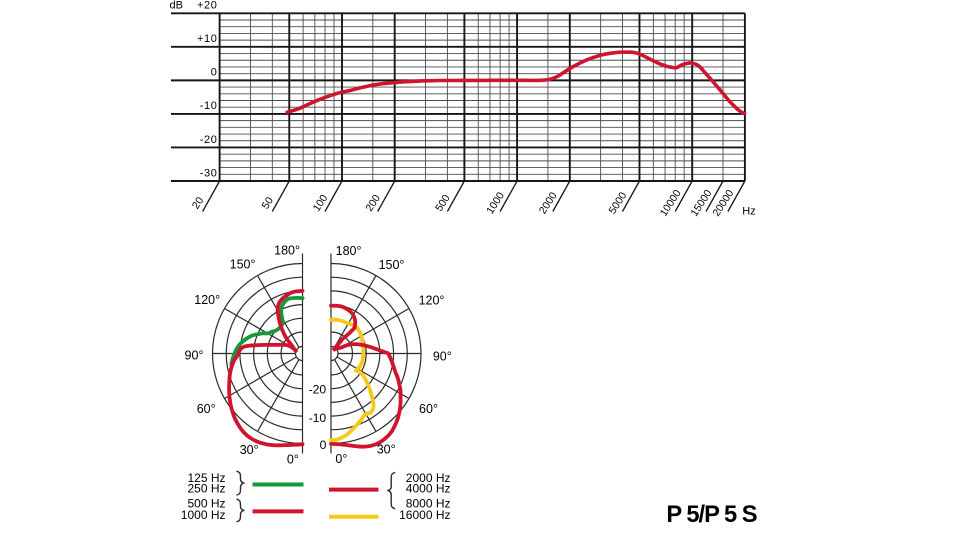 Image resolution: width=967 pixels, height=538 pixels. What do you see at coordinates (209, 173) in the screenshot?
I see `svg-text: -30` at bounding box center [209, 173].